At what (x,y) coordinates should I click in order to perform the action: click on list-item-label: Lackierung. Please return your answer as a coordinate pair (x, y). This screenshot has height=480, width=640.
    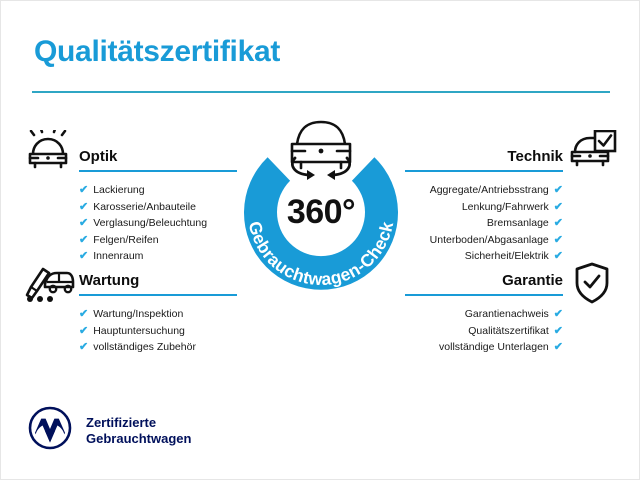
    Looking at the image, I should click on (119, 190).